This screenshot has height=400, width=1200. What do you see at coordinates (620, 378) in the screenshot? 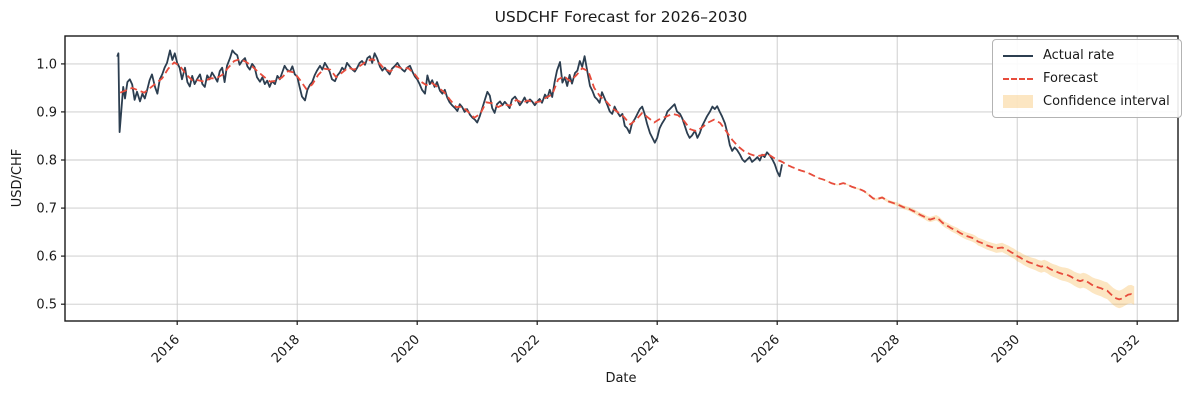
I see `x-axis-title: Date` at bounding box center [620, 378].